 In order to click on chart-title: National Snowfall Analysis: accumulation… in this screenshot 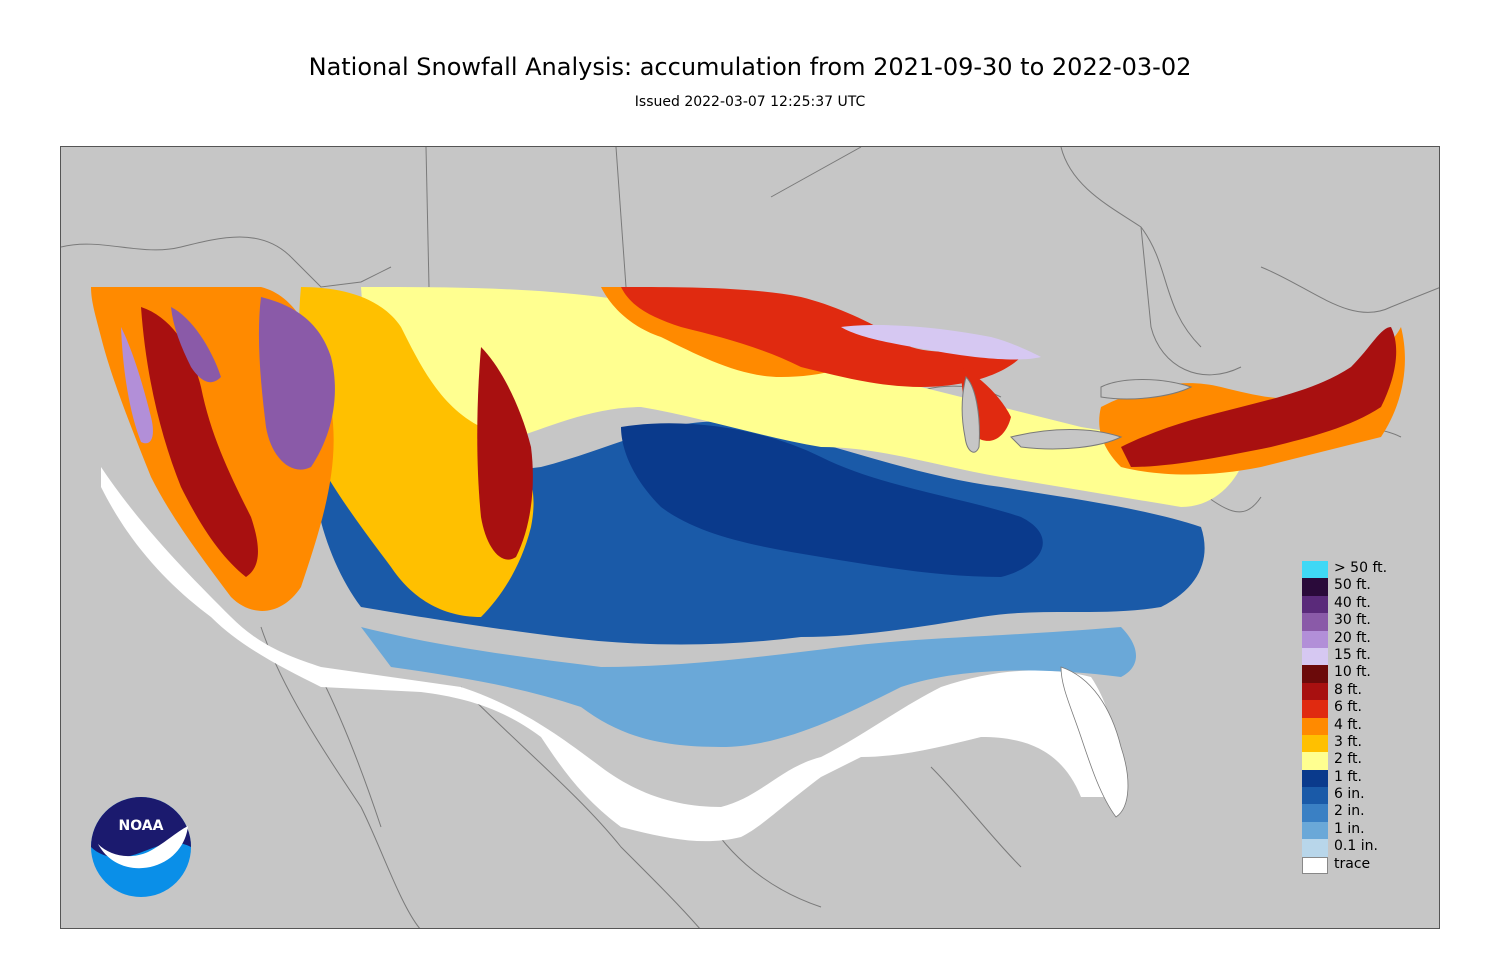, I will do `click(750, 67)`.